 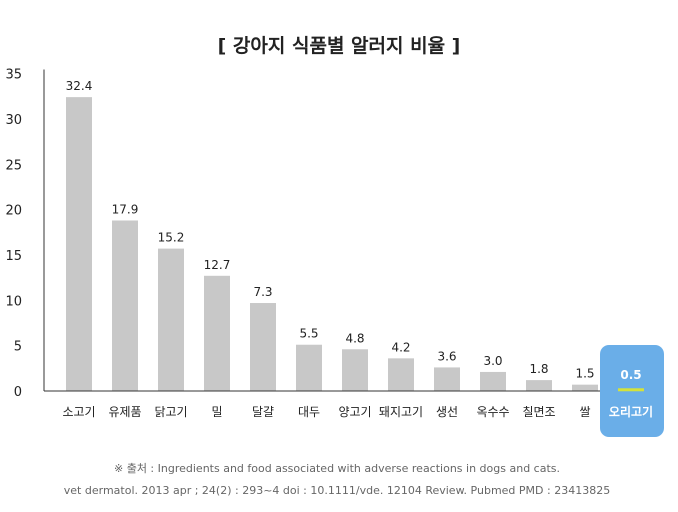 What do you see at coordinates (262, 292) in the screenshot?
I see `value-label: 7.3` at bounding box center [262, 292].